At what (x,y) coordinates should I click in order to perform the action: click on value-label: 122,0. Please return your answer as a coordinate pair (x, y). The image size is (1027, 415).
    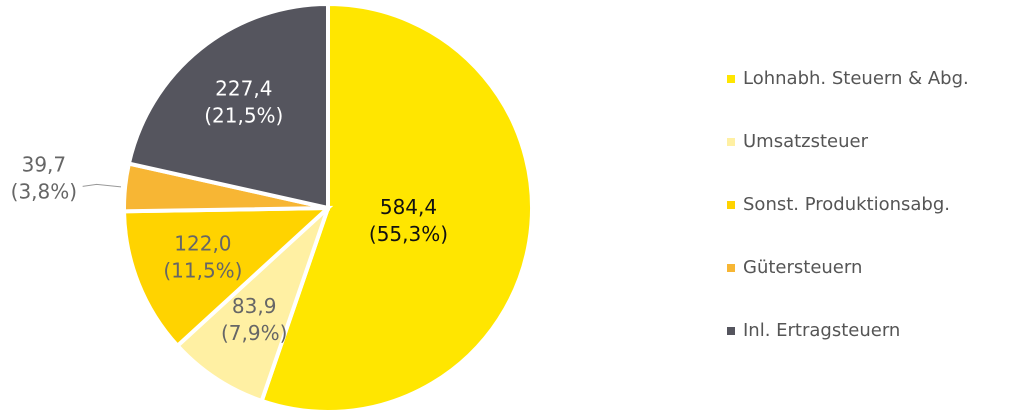
    Looking at the image, I should click on (202, 243).